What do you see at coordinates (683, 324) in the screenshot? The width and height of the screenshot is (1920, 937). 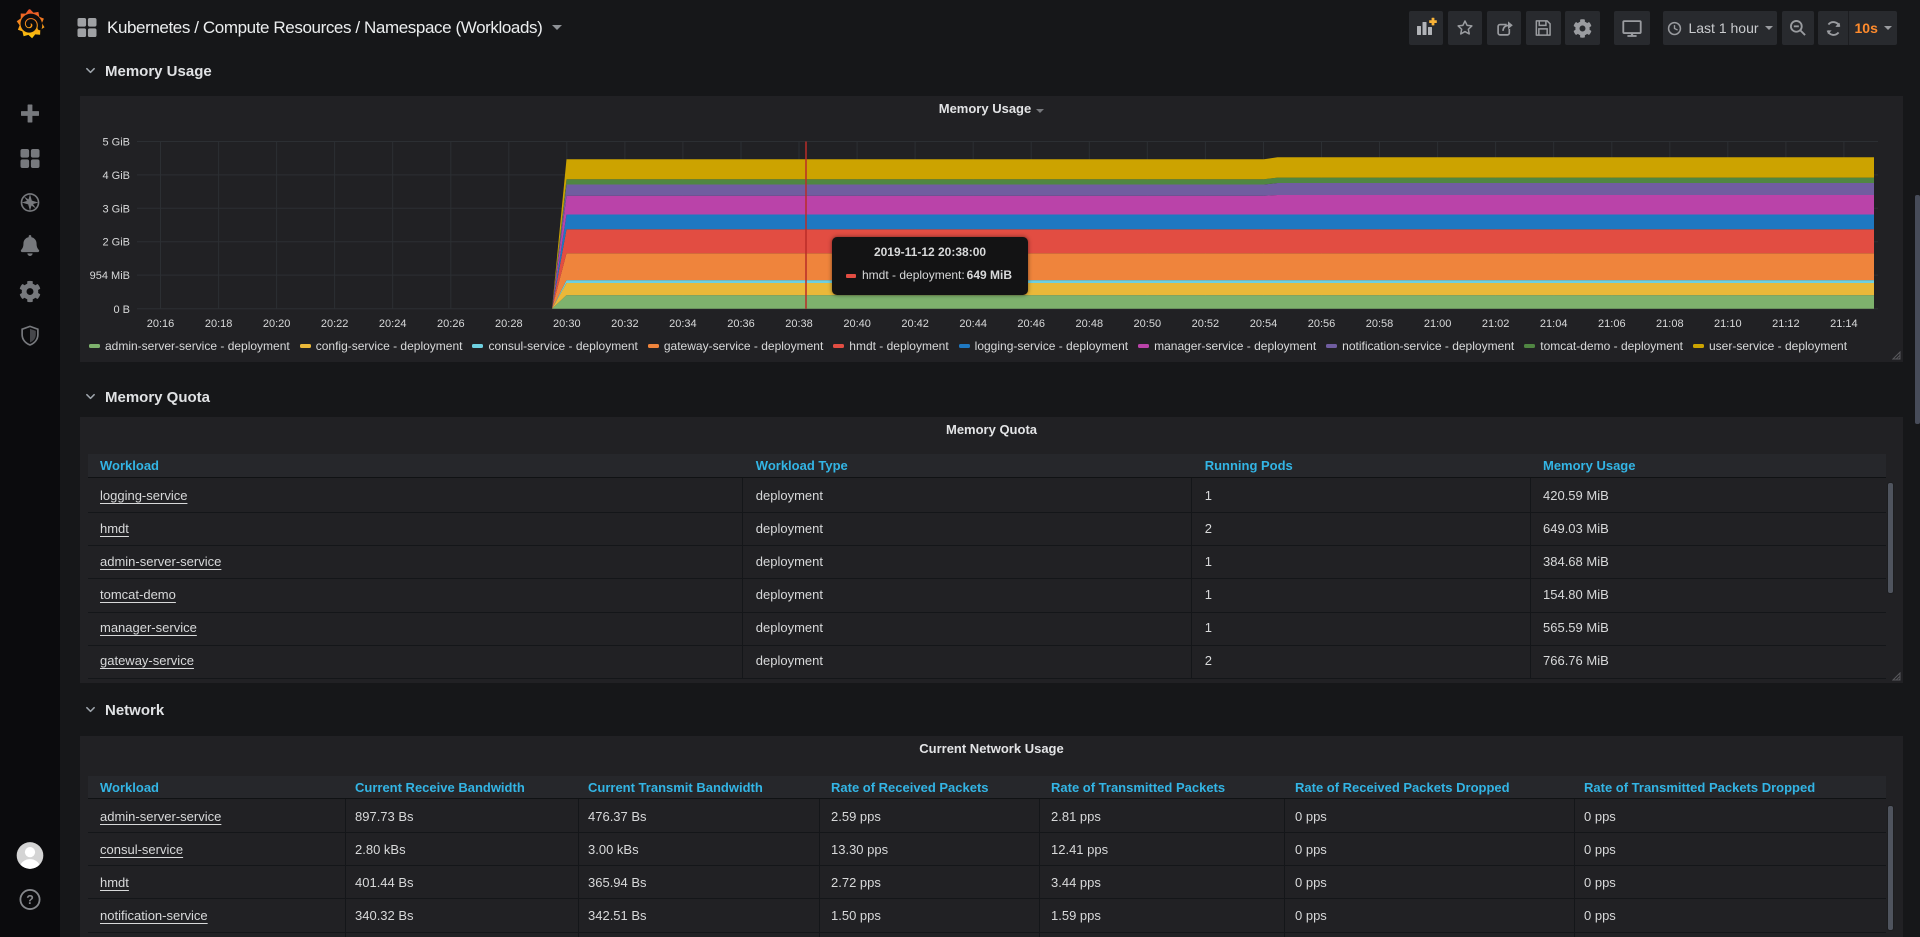 I see `svg-text: 20:34` at bounding box center [683, 324].